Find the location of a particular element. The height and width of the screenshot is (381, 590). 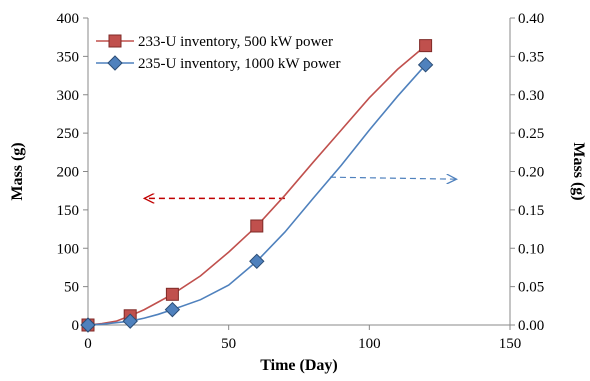

y-right-tick-label: 0.25 is located at coordinates (531, 134).